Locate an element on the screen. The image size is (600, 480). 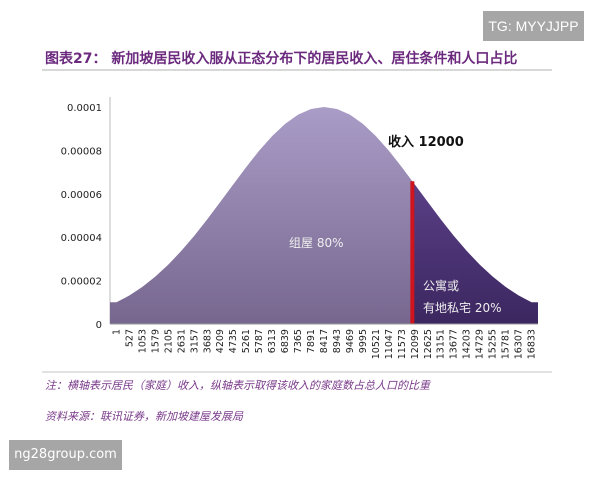
x-tick-label: 13677 is located at coordinates (454, 344).